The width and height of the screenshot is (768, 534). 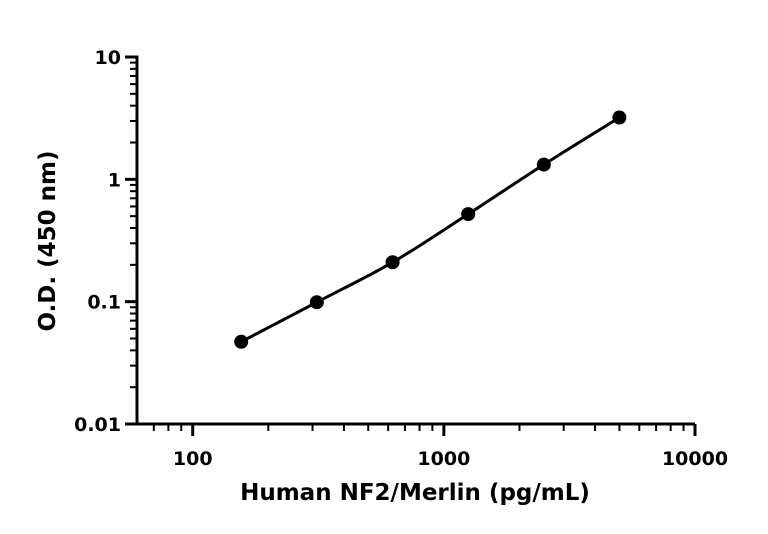 What do you see at coordinates (415, 493) in the screenshot?
I see `x-axis-title: Human NF2/Merlin (pg/mL)` at bounding box center [415, 493].